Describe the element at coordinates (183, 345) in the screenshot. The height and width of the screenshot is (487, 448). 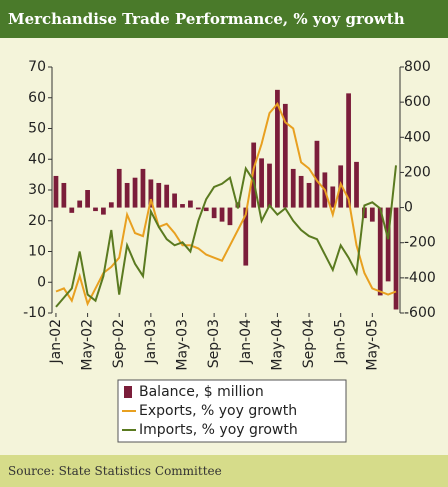
I see `x-tick-label: May-03` at that location.